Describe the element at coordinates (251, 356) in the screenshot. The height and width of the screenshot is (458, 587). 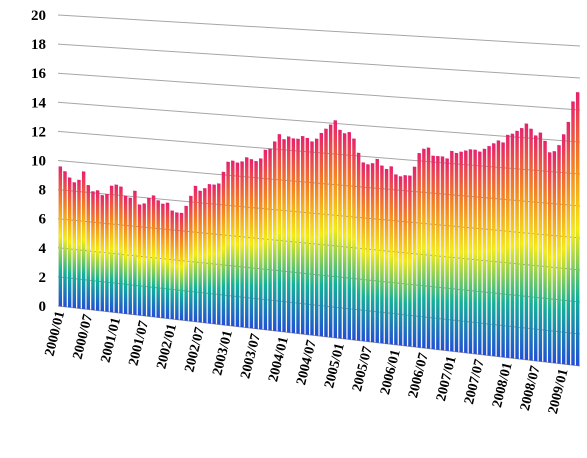
I see `x-tick-label: 2003/07` at that location.